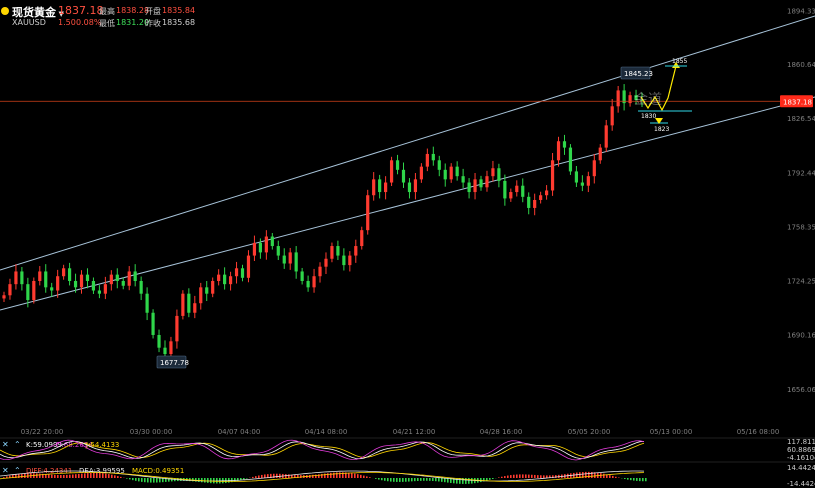 This screenshot has width=815, height=488. I want to click on gold-icon, so click(5, 11).